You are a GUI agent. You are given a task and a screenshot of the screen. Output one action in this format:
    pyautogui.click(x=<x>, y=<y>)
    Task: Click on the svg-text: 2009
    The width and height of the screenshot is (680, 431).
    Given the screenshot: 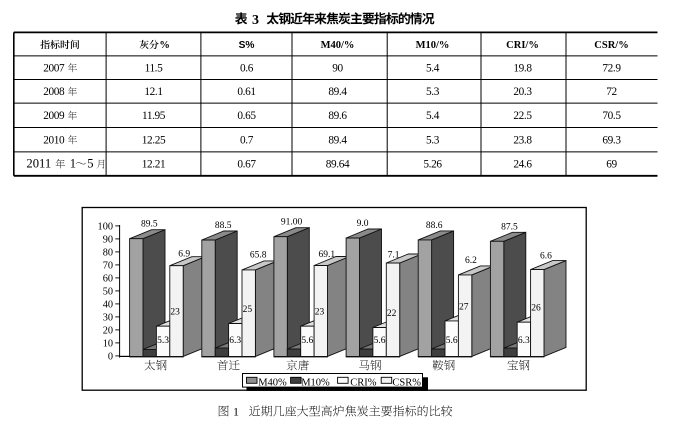 What is the action you would take?
    pyautogui.click(x=54, y=116)
    